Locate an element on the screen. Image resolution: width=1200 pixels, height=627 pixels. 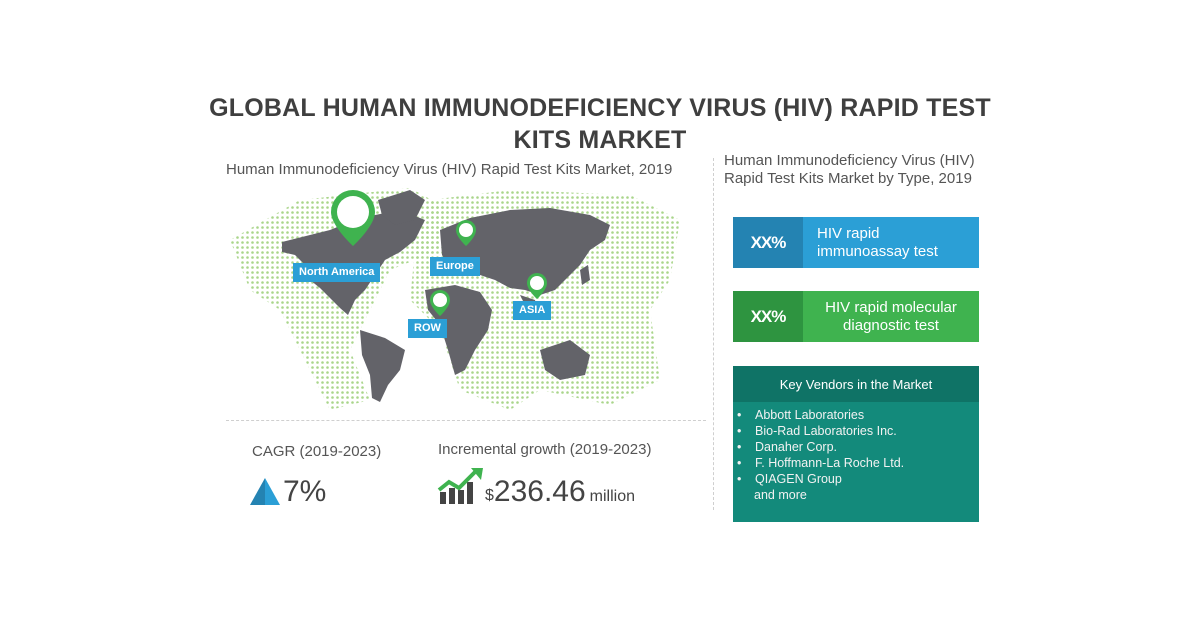
vendor-item: • F. Hoffmann-La Roche Ltd. is located at coordinates (856, 463).